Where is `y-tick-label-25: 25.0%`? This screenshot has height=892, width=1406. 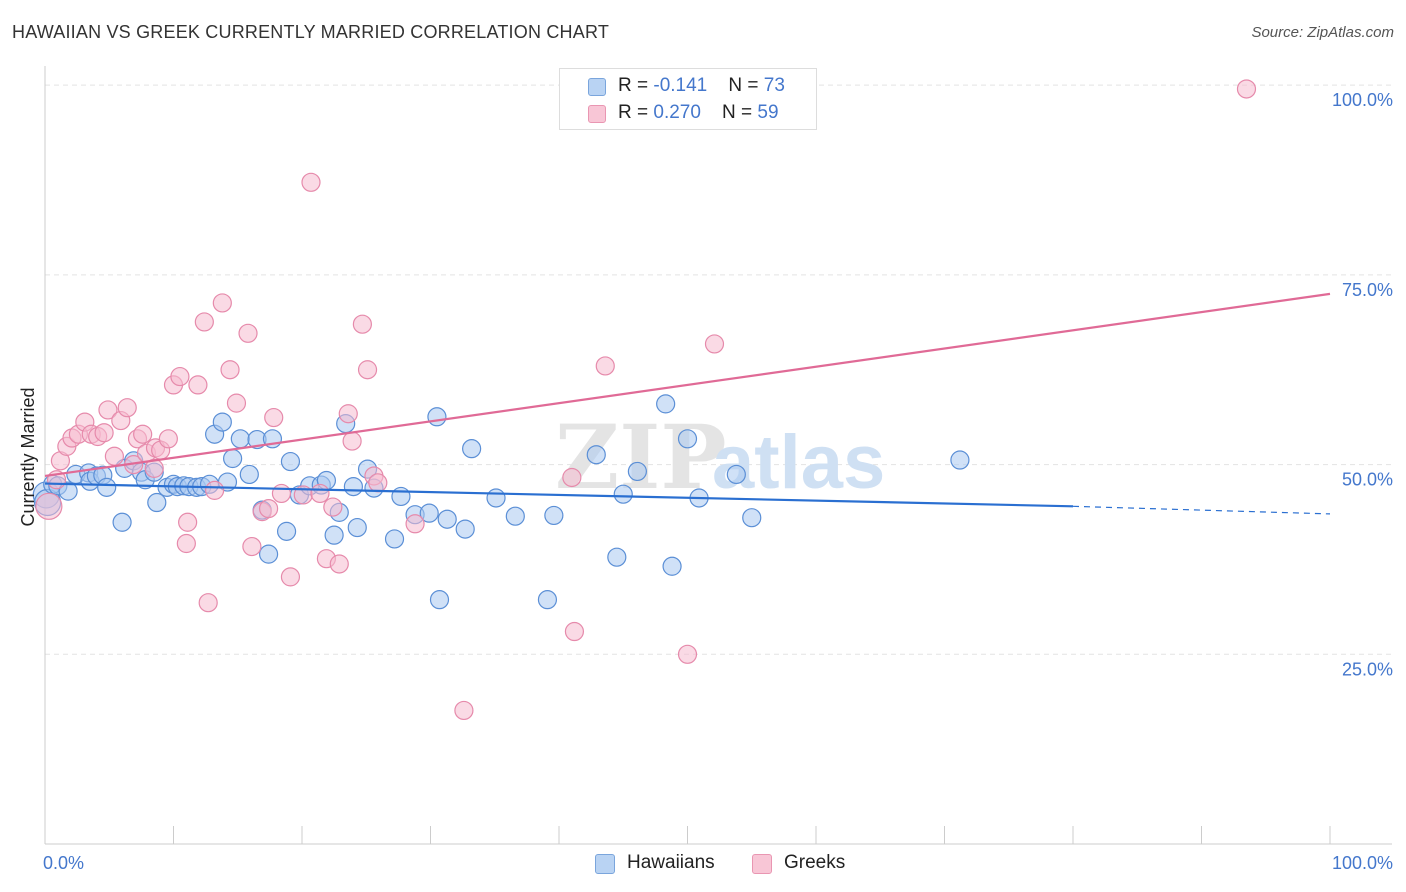 y-tick-label-25: 25.0% is located at coordinates (1367, 669).